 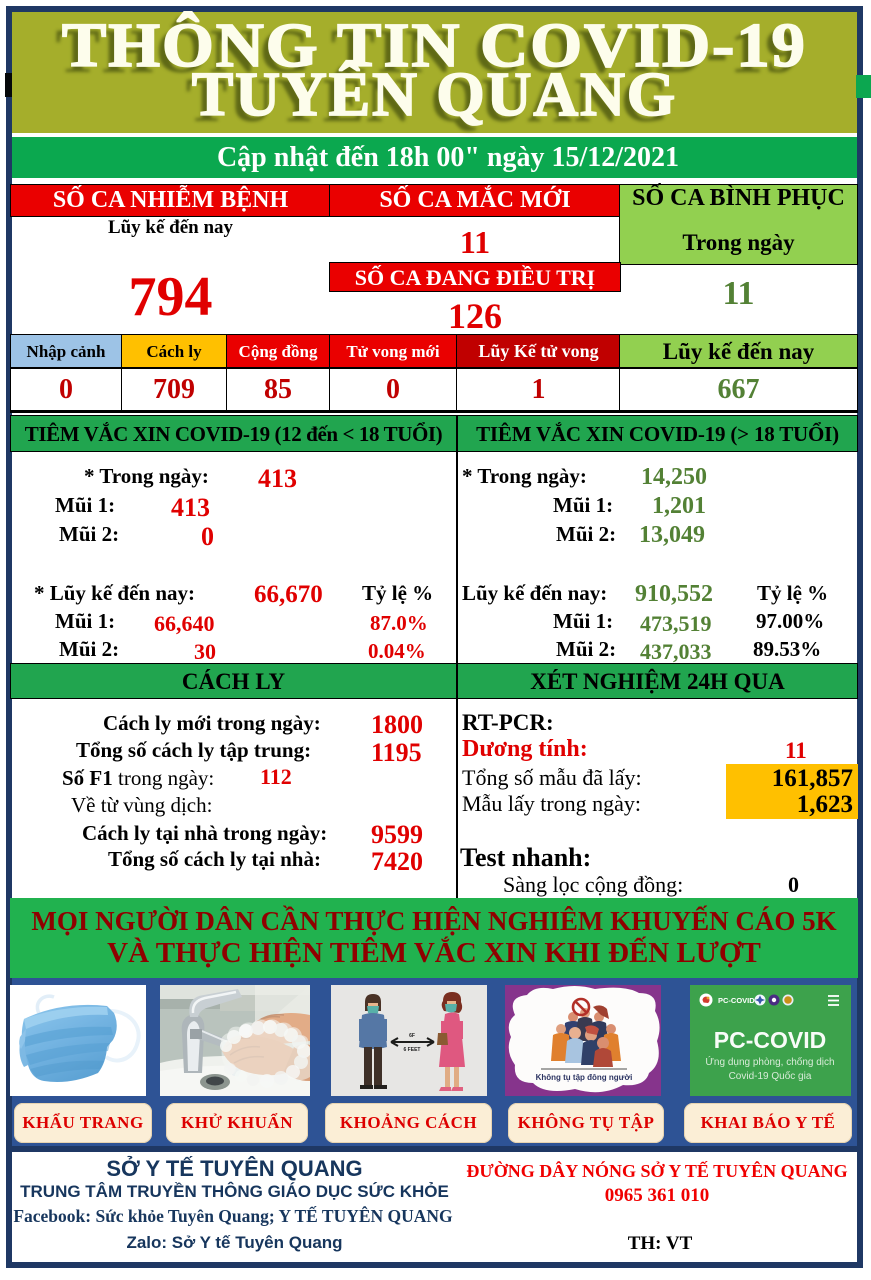 What do you see at coordinates (770, 1076) in the screenshot?
I see `svg-text: Covid-19 Quốc gia` at bounding box center [770, 1076].